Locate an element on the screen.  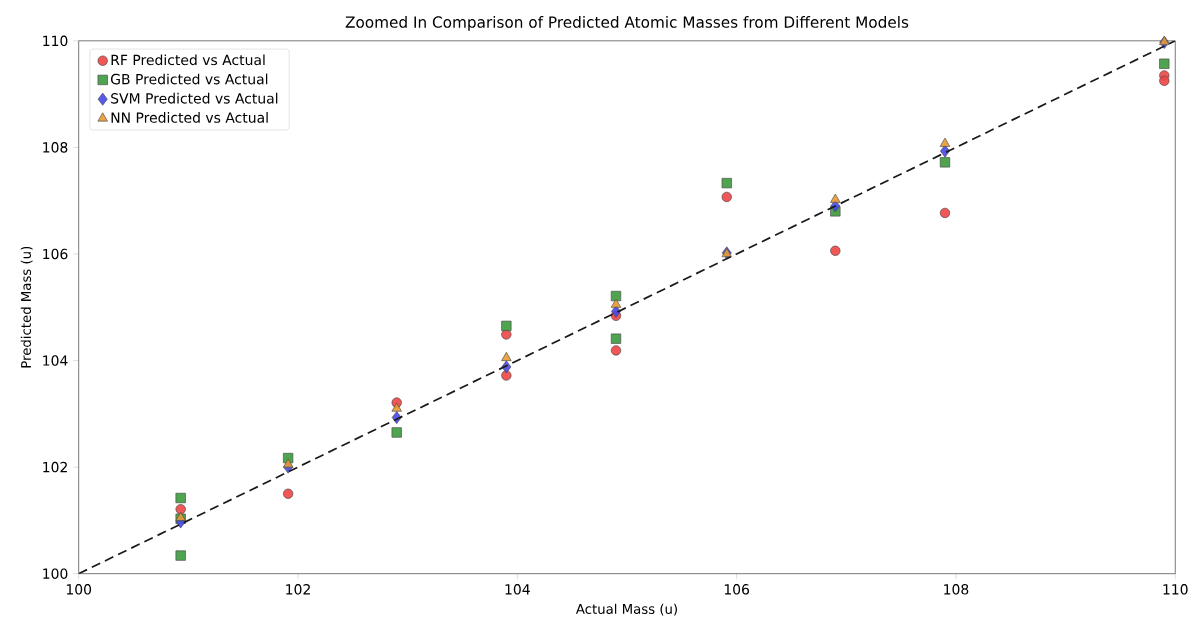
x-tick-label: 110 is located at coordinates (1175, 589).